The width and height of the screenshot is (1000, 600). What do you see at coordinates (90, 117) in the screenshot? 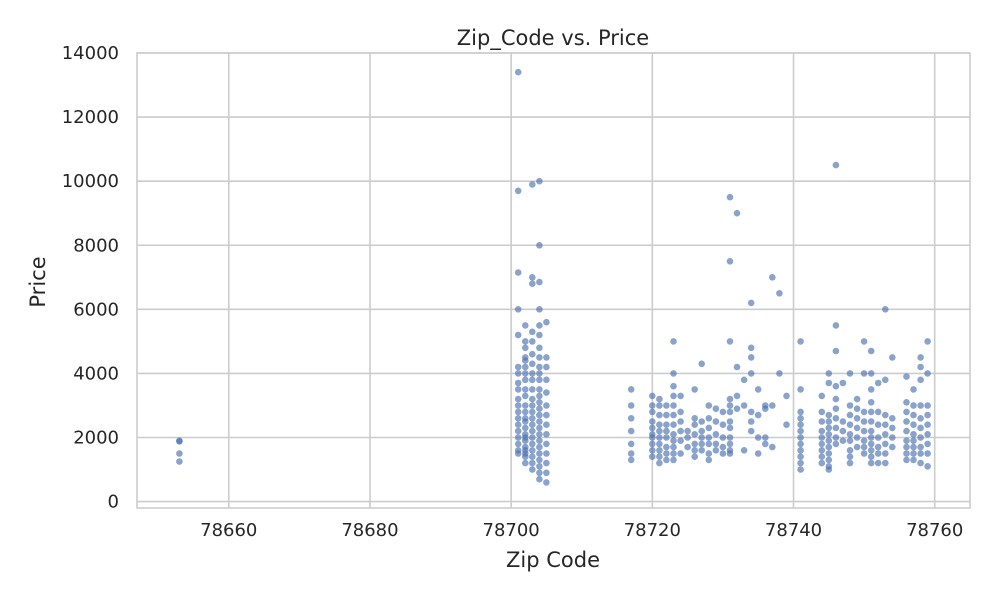
I see `y-tick-label: 12000` at bounding box center [90, 117].